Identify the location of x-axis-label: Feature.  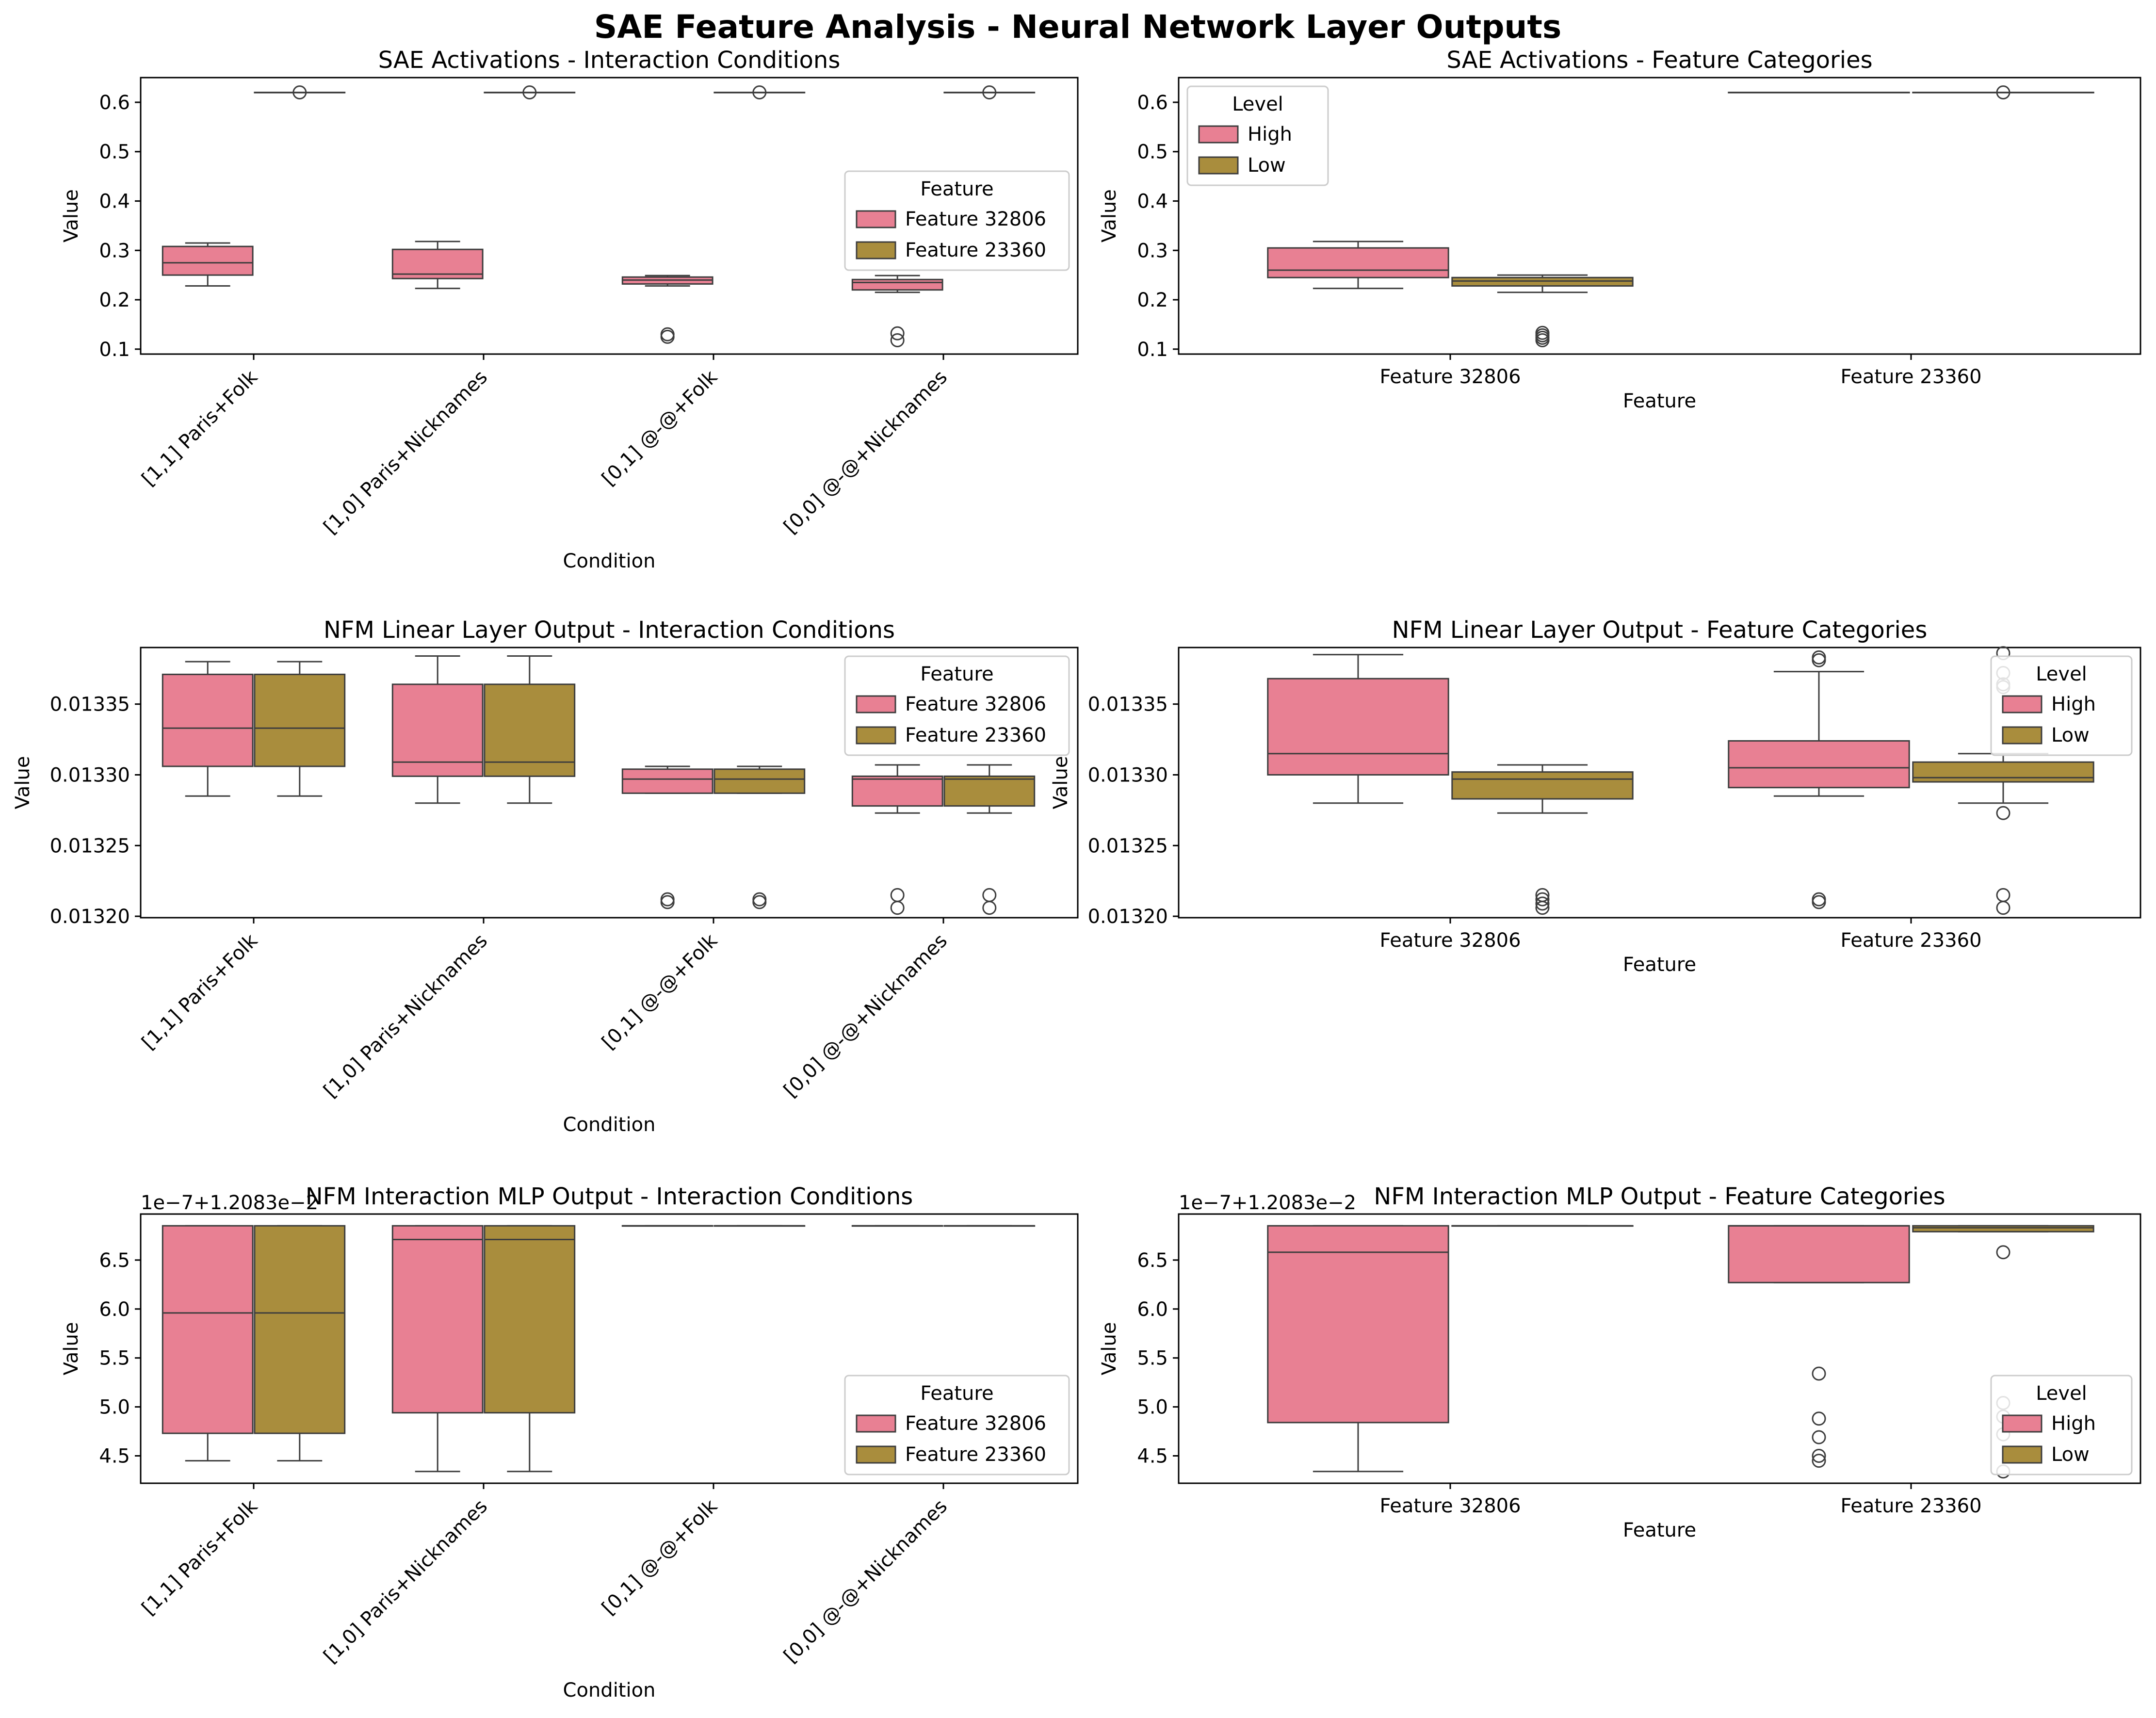
(1660, 965).